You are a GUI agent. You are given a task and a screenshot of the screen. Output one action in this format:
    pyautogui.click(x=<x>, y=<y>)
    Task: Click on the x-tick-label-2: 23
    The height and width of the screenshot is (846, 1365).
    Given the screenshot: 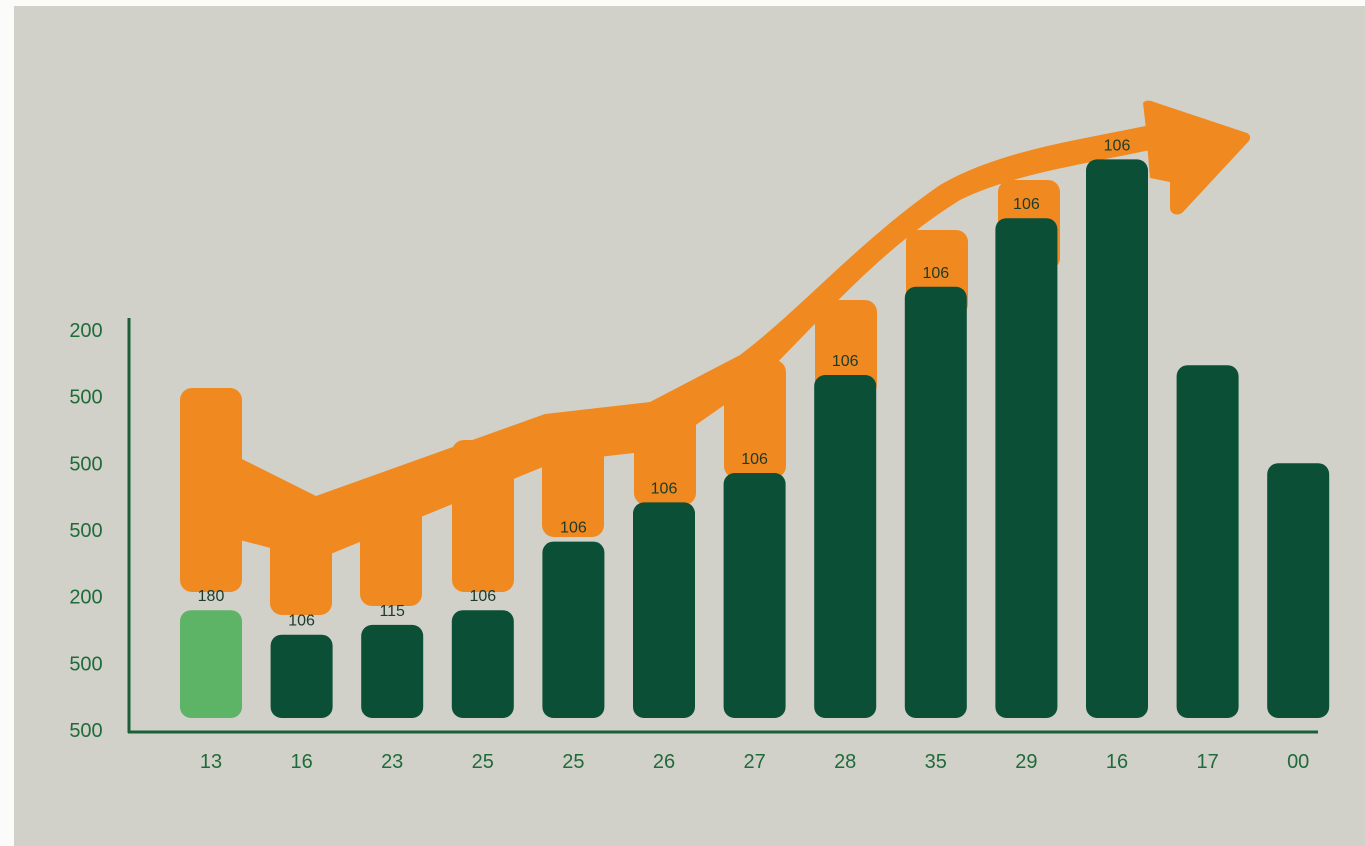 What is the action you would take?
    pyautogui.click(x=392, y=762)
    